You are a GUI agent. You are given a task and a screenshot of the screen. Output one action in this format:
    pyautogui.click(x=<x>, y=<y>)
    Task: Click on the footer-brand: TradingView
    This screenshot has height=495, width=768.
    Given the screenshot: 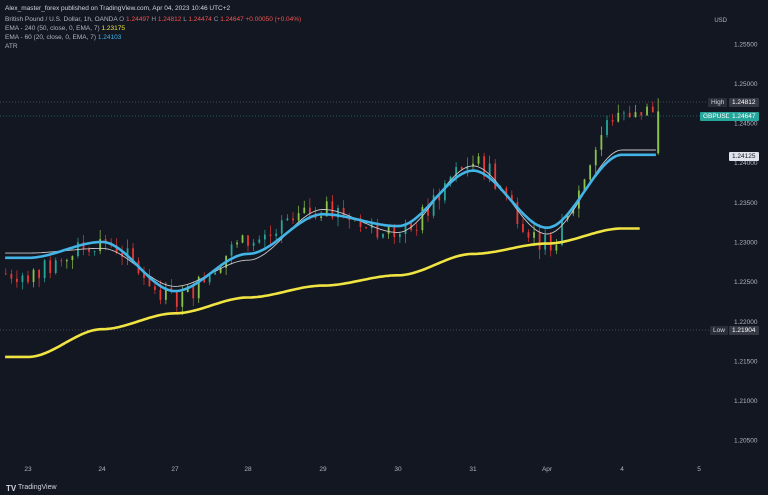 What is the action you would take?
    pyautogui.click(x=37, y=487)
    